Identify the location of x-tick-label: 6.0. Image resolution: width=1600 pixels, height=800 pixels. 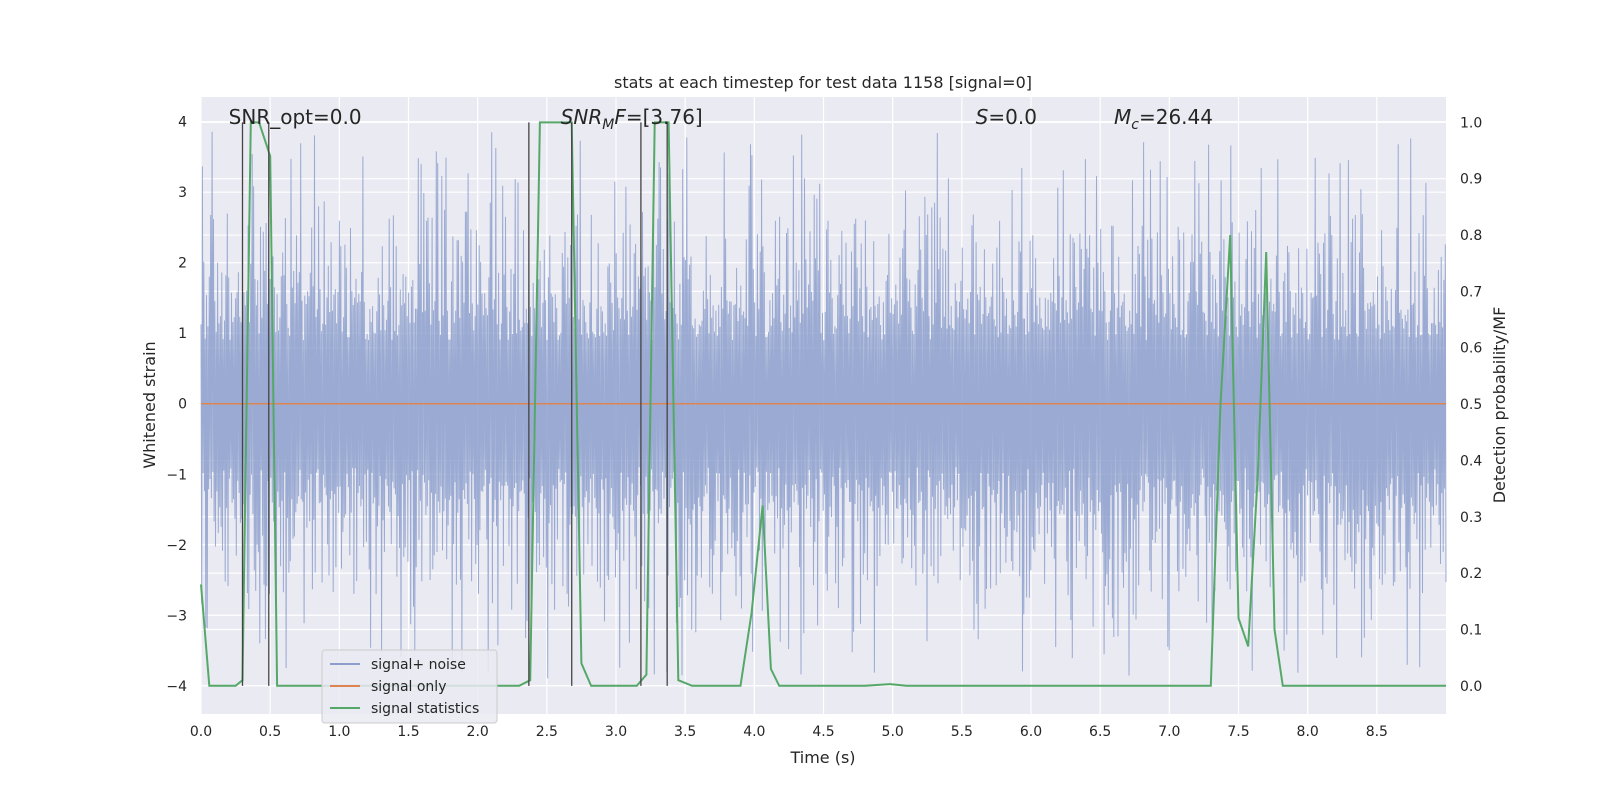
(1031, 732).